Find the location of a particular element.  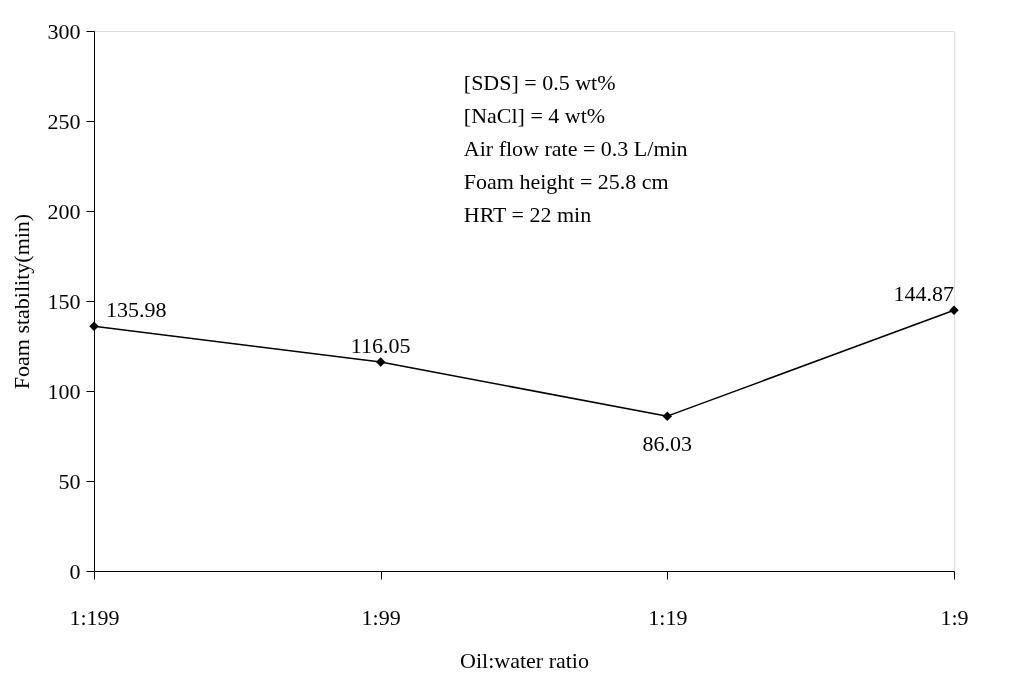

data-label: 135.98 is located at coordinates (136, 310).